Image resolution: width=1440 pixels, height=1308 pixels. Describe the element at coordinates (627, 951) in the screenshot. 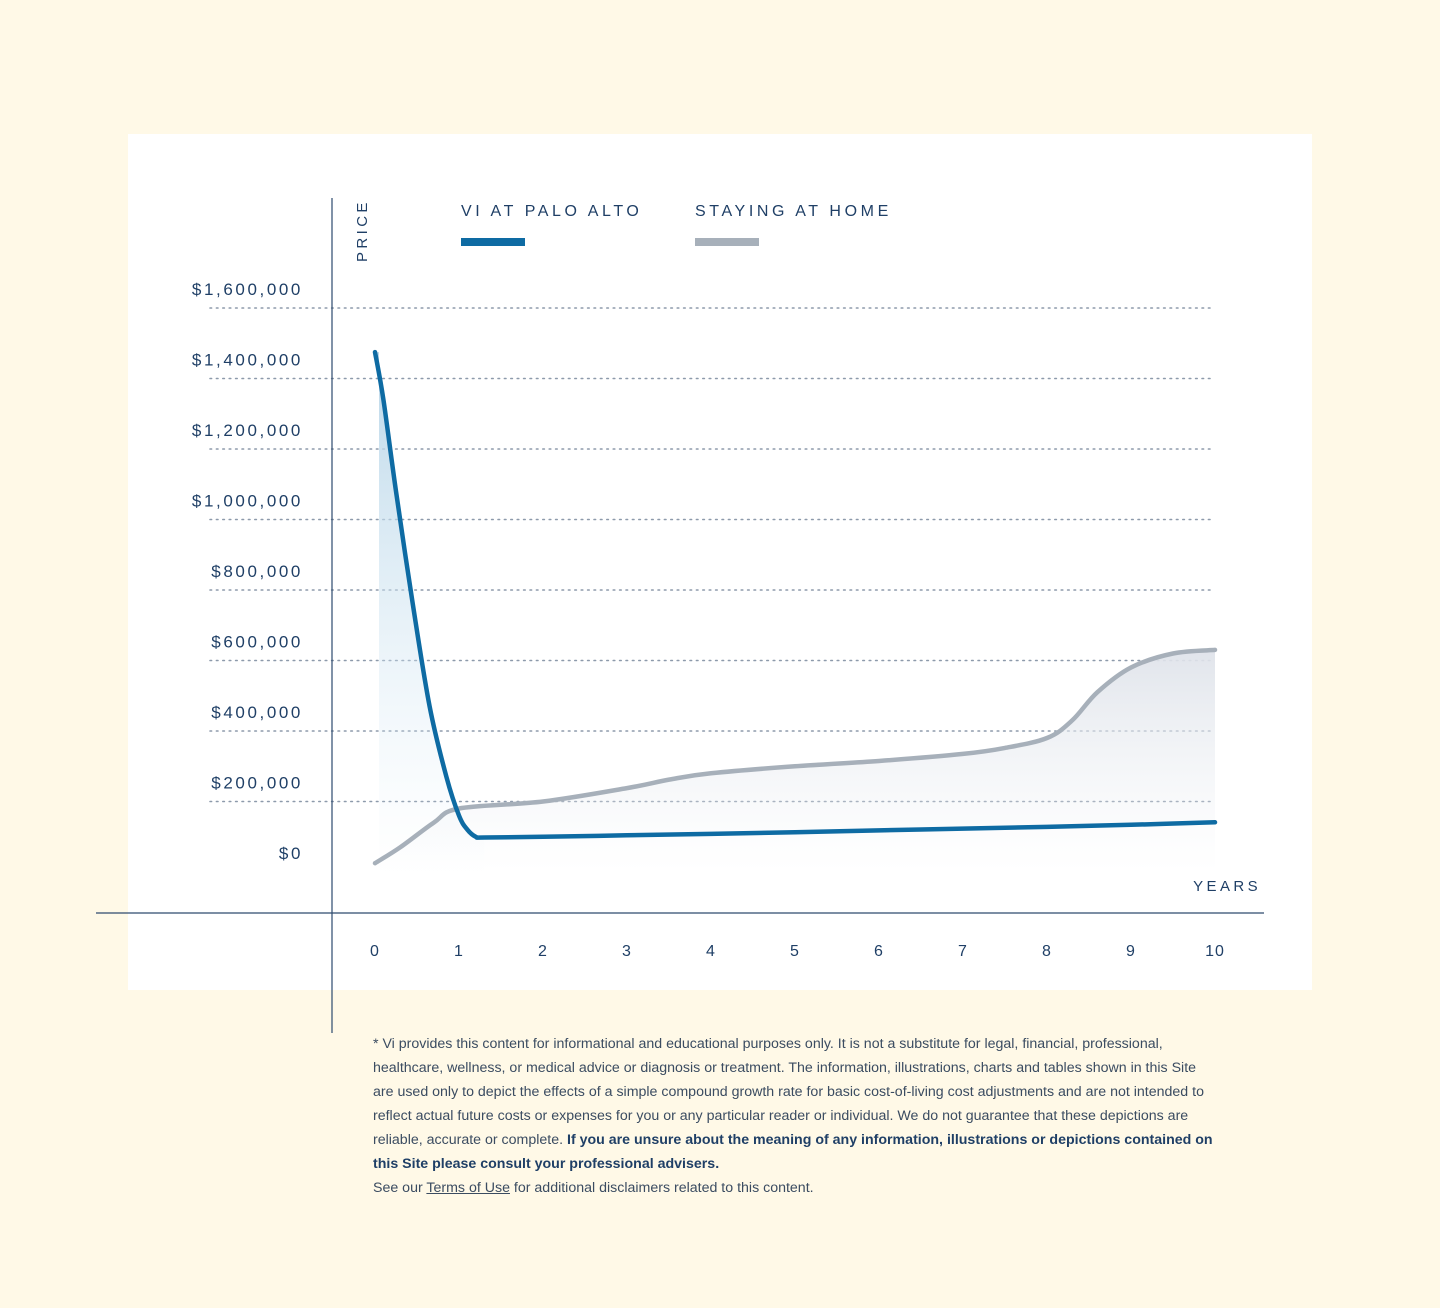

I see `x-tick-label: 3` at that location.